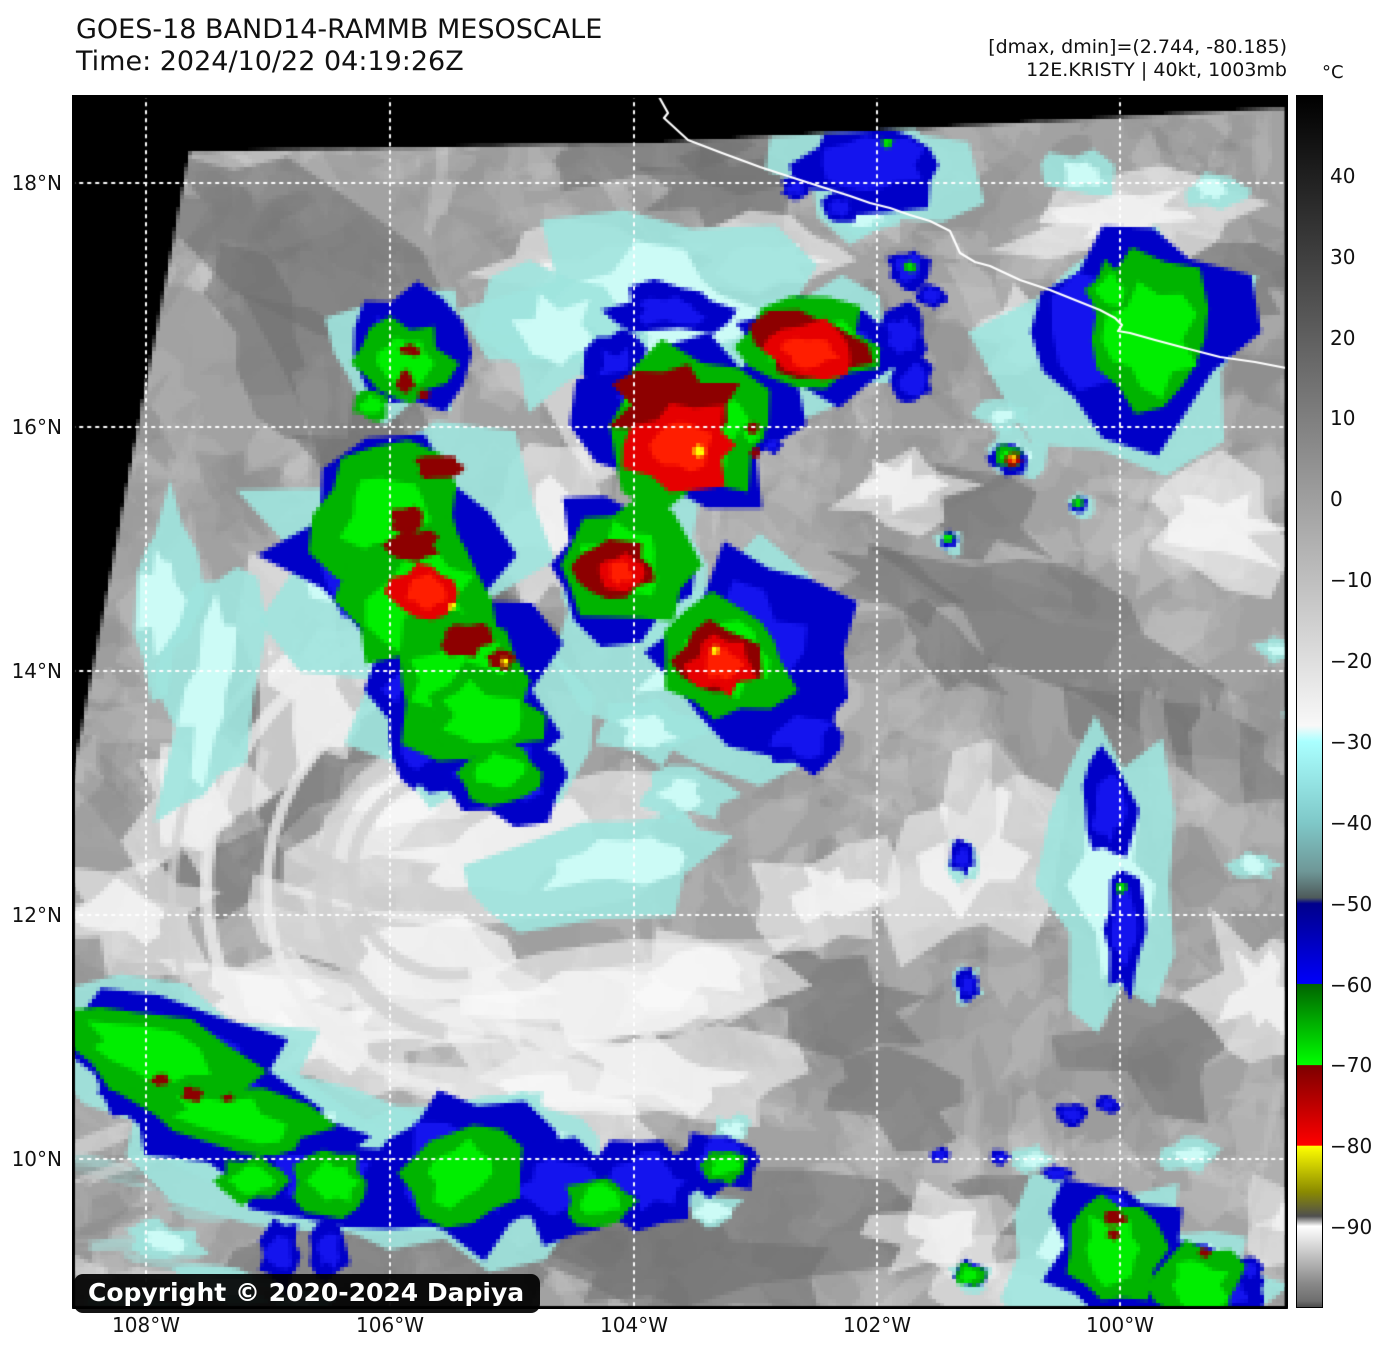  What do you see at coordinates (339, 29) in the screenshot?
I see `product-title: GOES-18 BAND14-RAMMB MESOSCALE` at bounding box center [339, 29].